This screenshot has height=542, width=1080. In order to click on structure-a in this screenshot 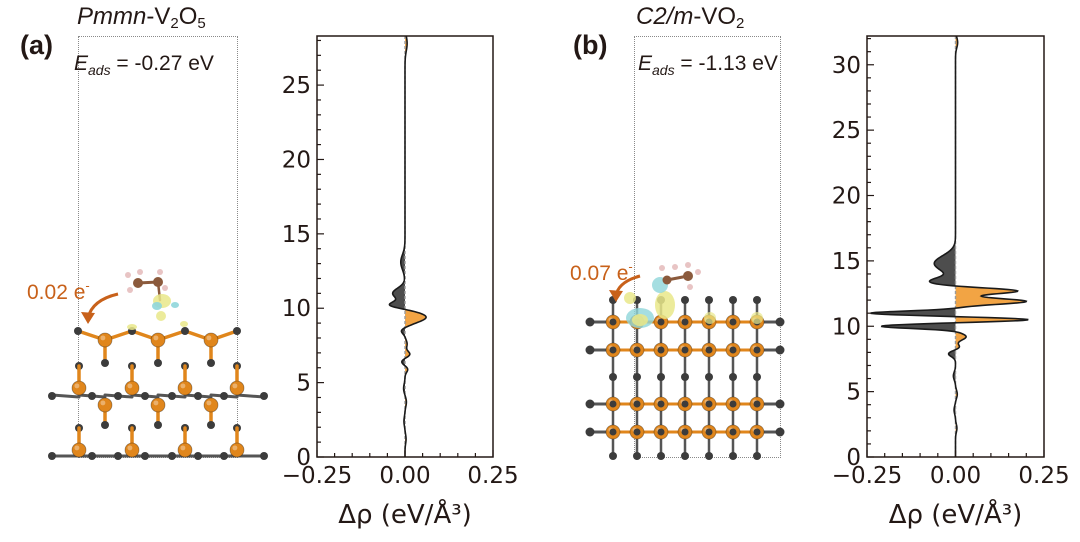, I will do `click(158, 364)`.